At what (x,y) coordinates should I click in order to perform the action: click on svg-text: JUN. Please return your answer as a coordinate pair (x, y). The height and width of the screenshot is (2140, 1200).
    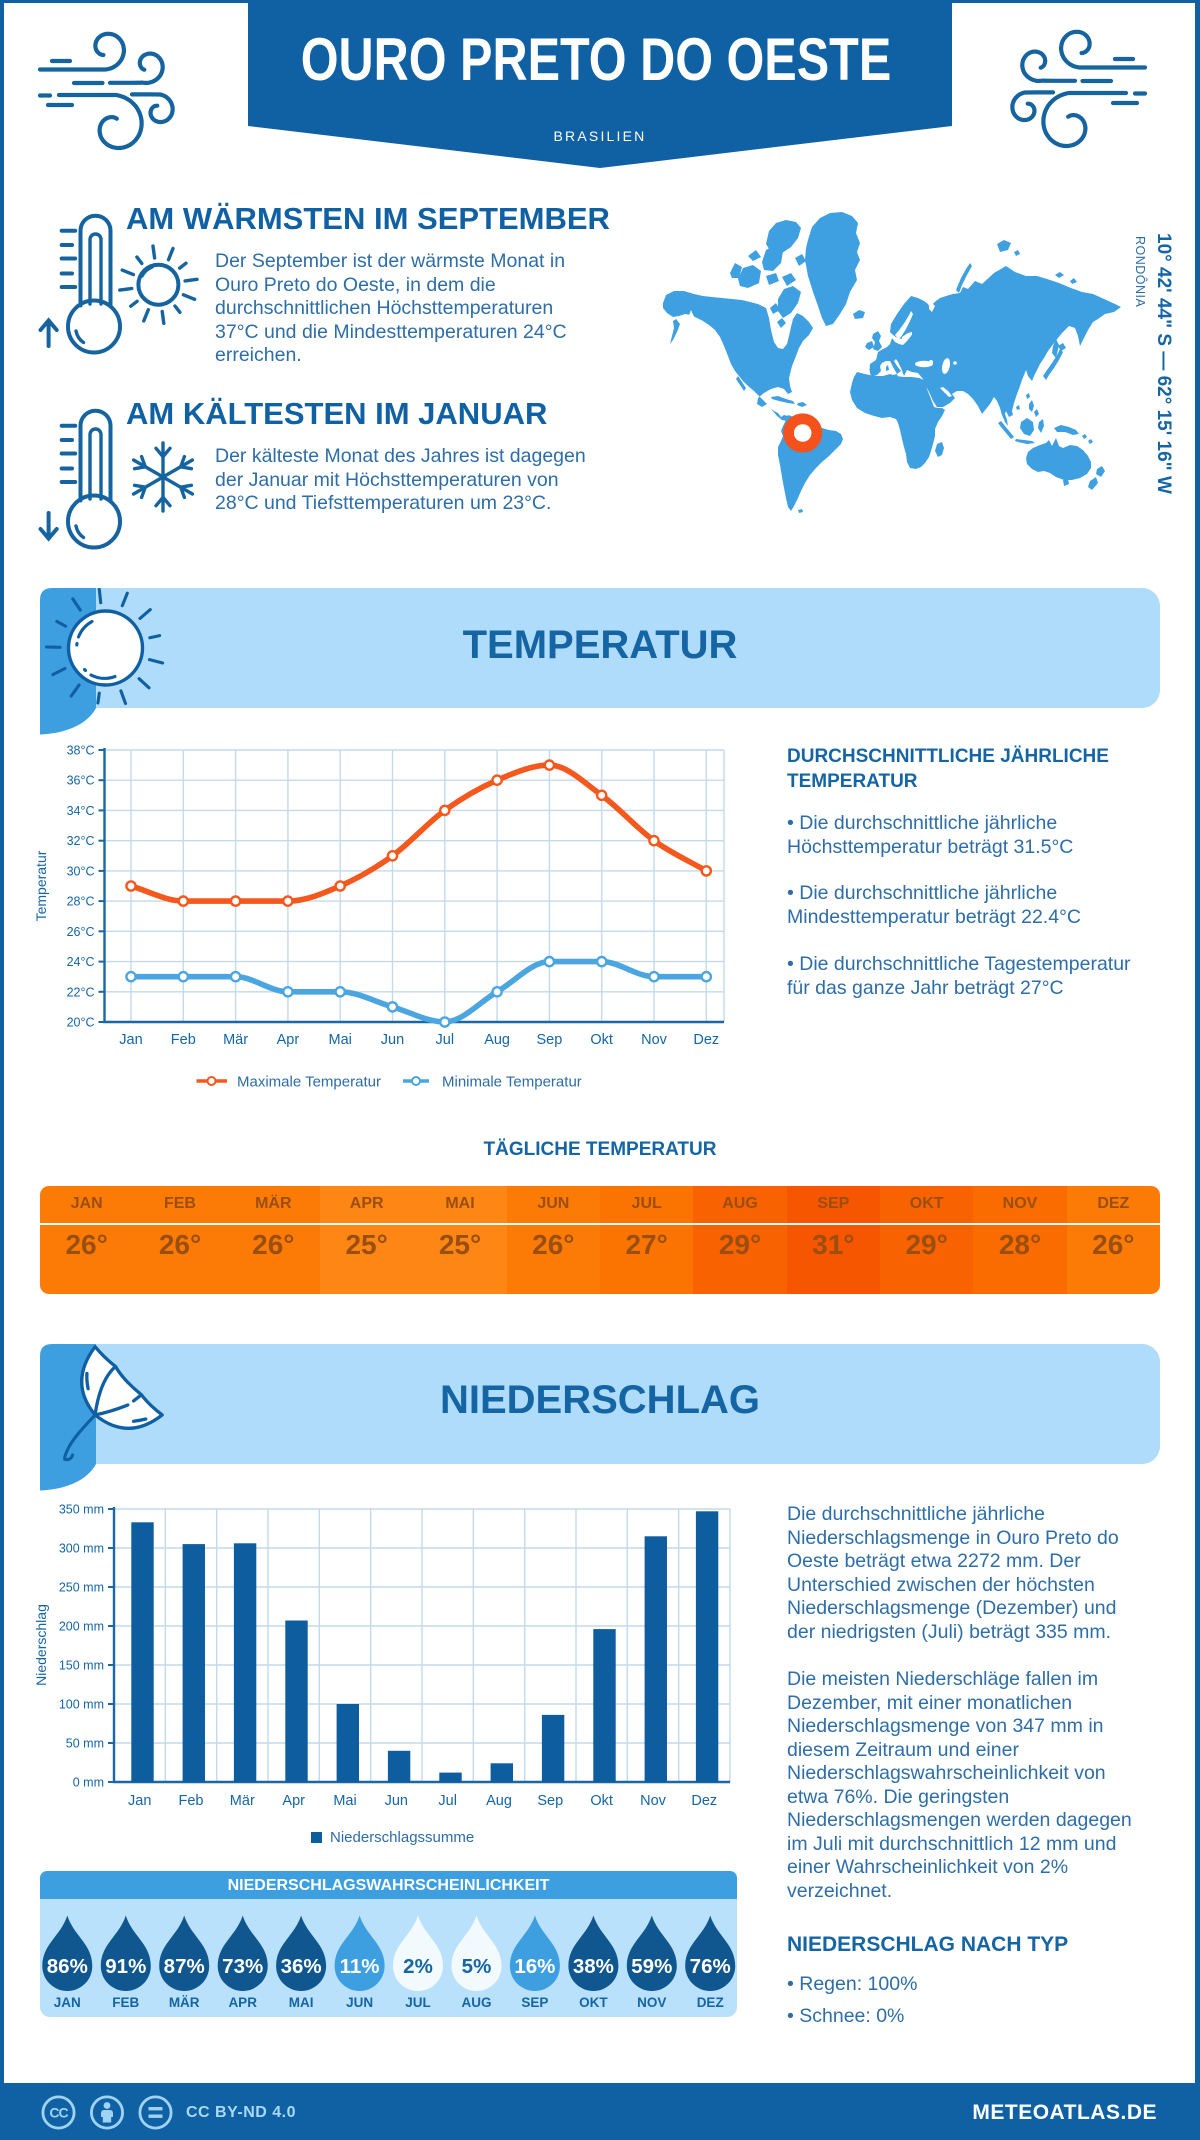
    Looking at the image, I should click on (359, 2002).